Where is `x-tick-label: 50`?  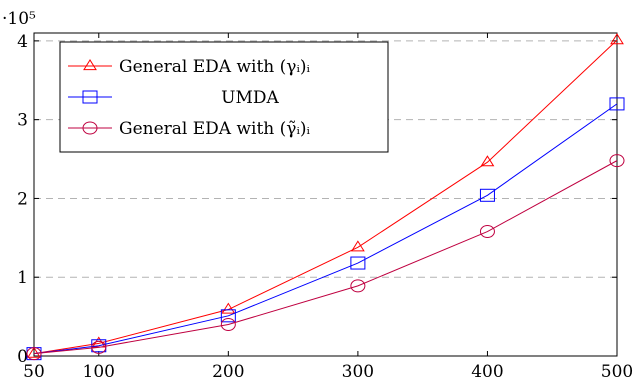 x-tick-label: 50 is located at coordinates (34, 372).